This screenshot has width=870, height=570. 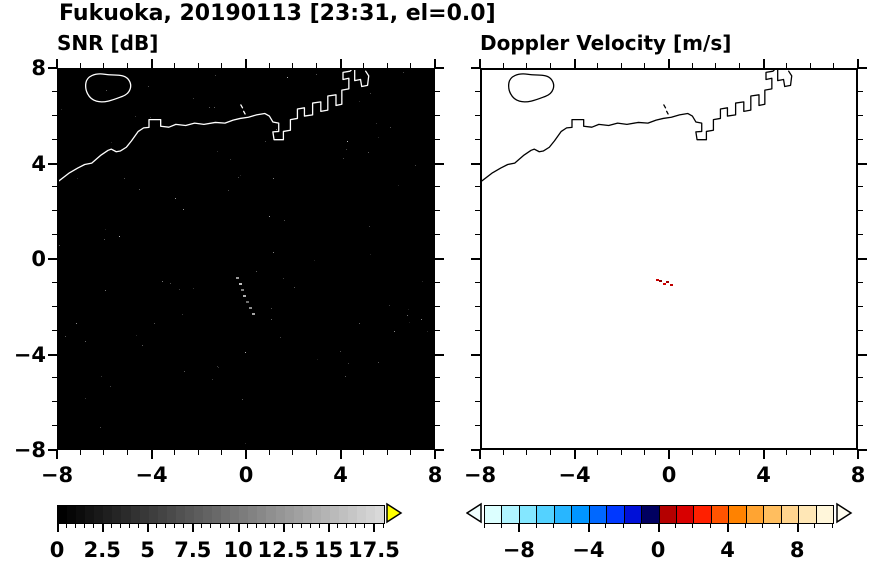 I want to click on x-axis-tick-label: 4, so click(x=340, y=475).